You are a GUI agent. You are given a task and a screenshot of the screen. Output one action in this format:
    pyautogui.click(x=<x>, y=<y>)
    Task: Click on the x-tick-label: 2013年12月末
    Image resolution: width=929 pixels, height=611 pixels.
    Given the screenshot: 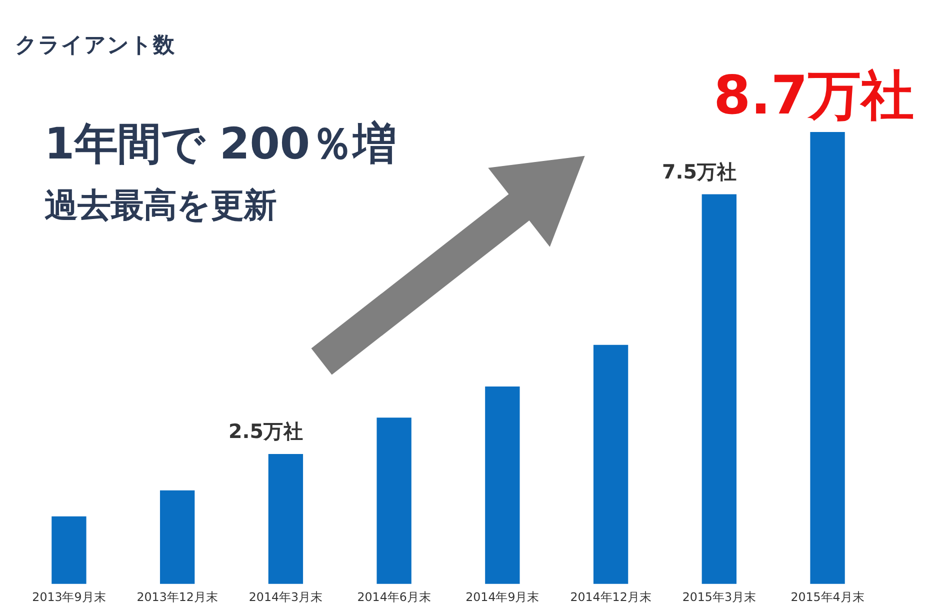 What is the action you would take?
    pyautogui.click(x=177, y=597)
    